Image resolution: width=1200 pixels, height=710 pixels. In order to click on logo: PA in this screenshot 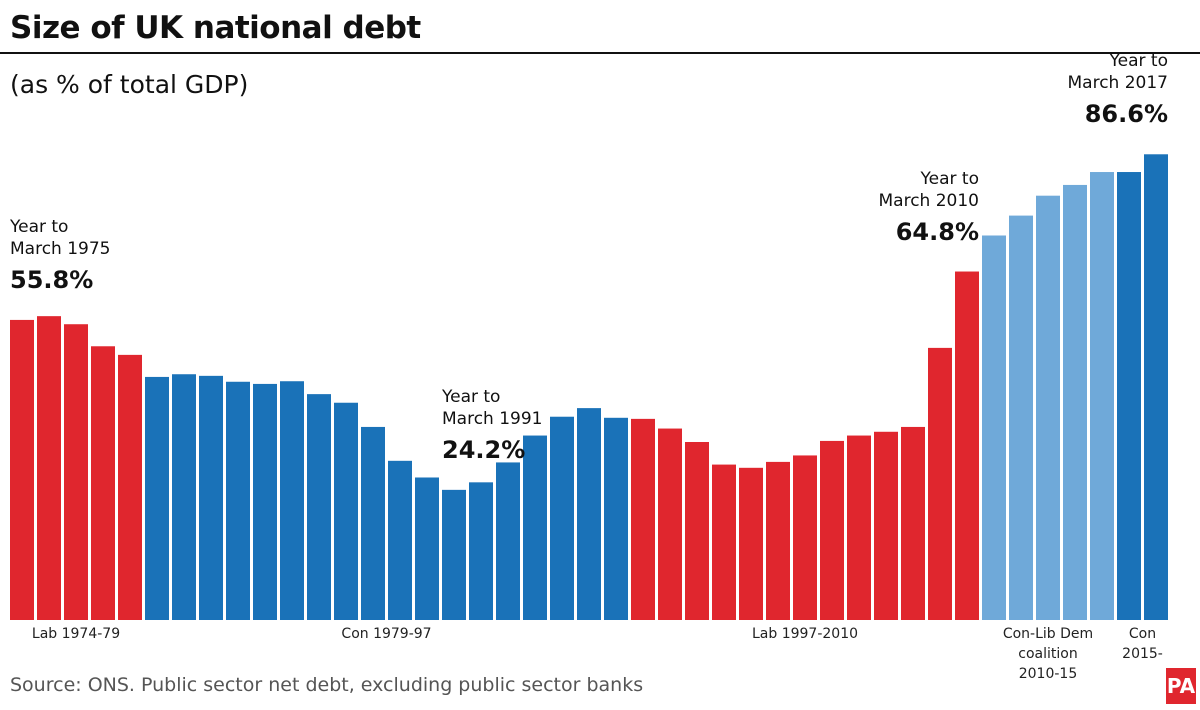, I will do `click(1181, 686)`.